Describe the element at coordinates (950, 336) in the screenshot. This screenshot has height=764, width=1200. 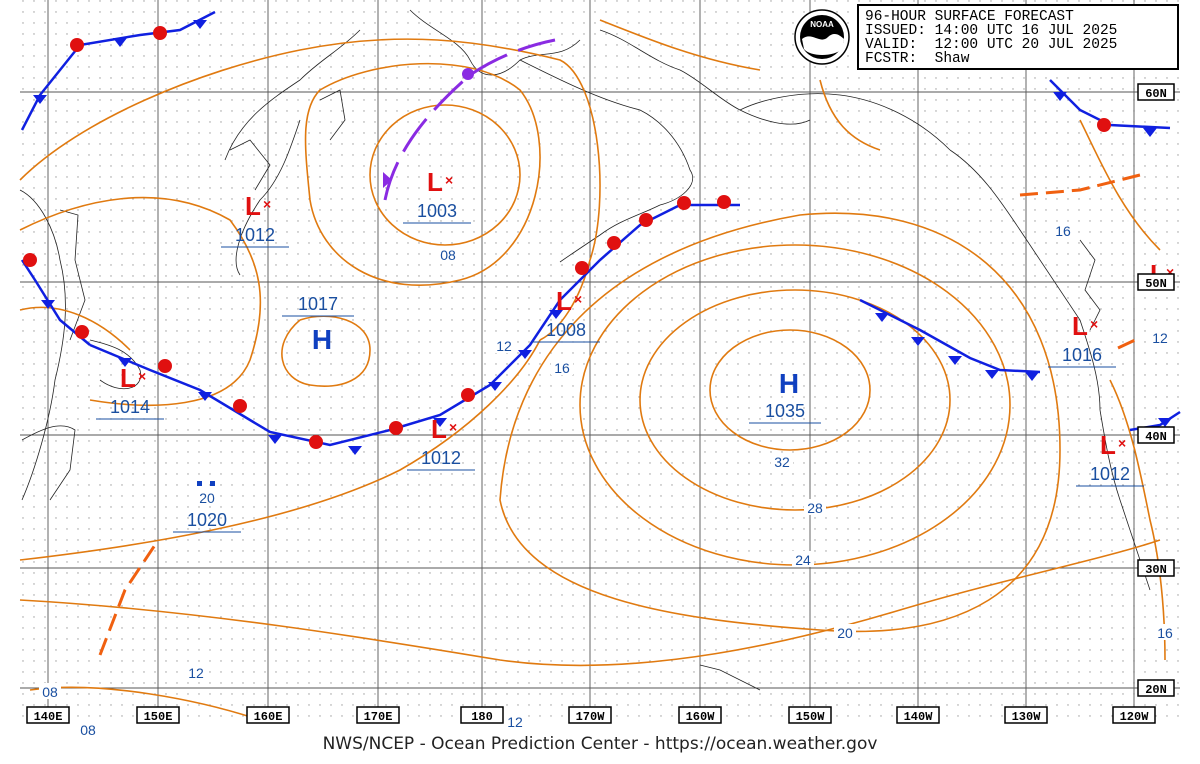
I see `front-east` at that location.